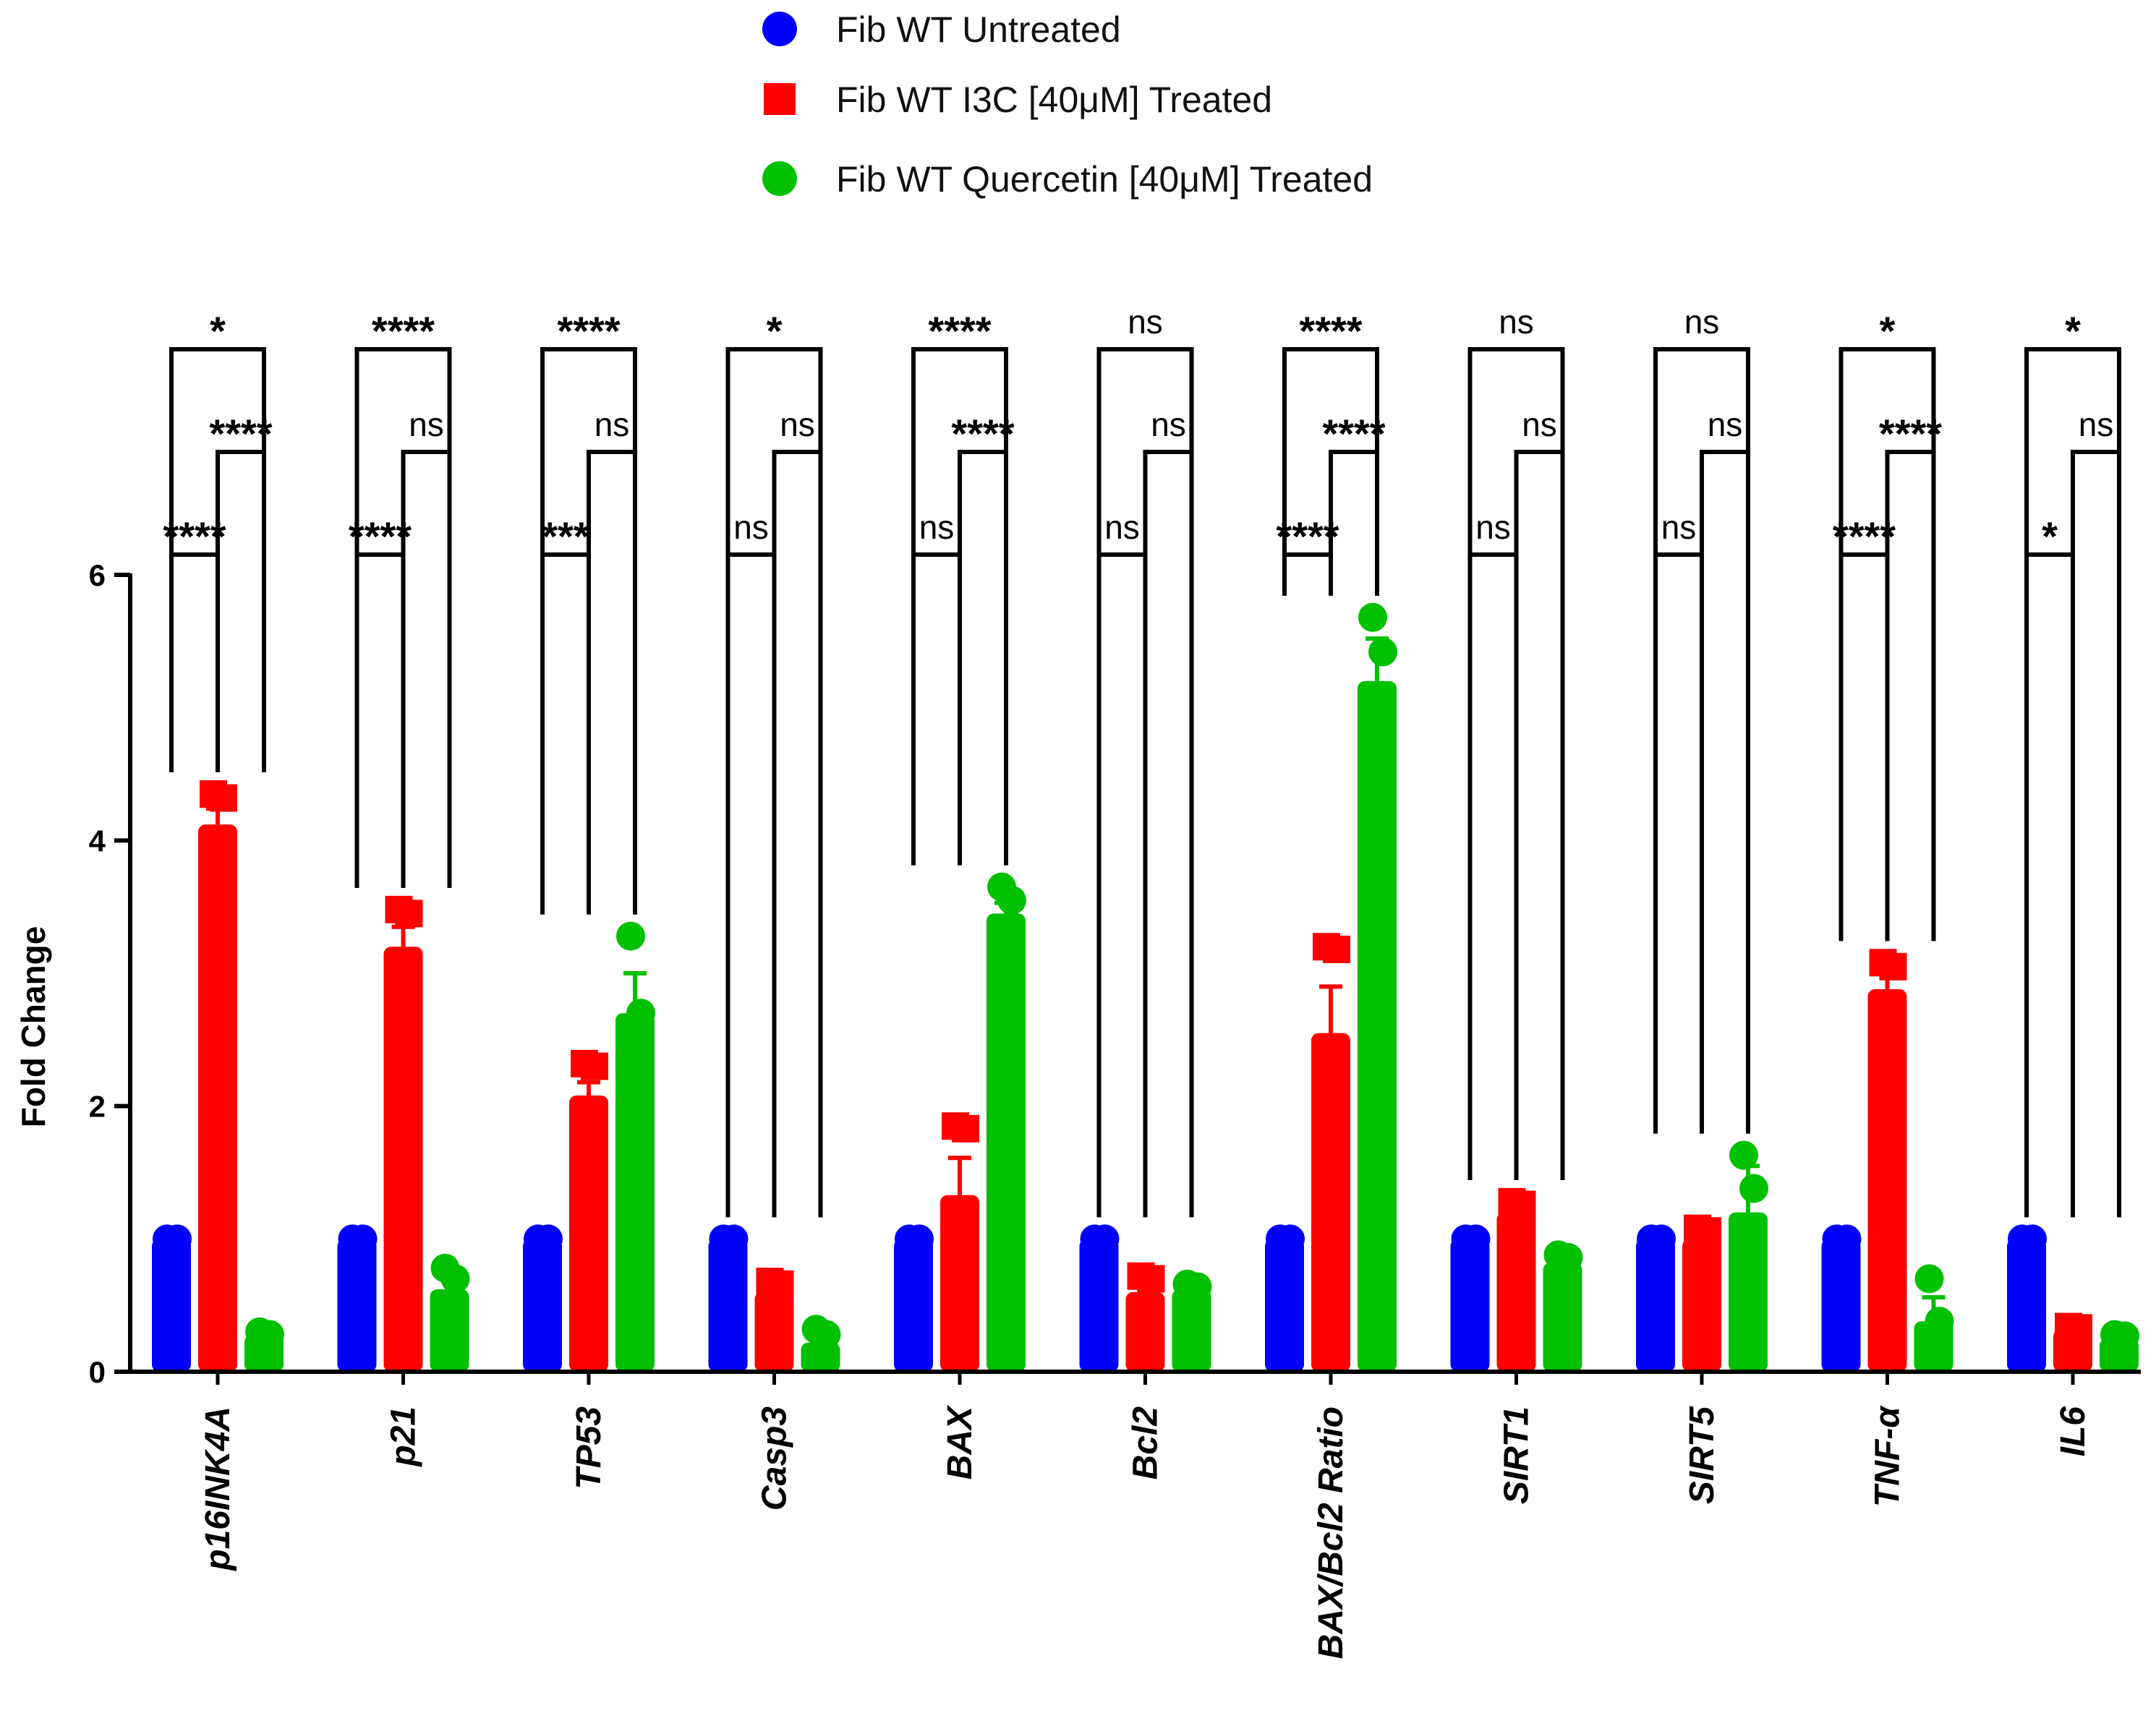 This screenshot has width=2156, height=1734. I want to click on y-tick-label: 6, so click(98, 575).